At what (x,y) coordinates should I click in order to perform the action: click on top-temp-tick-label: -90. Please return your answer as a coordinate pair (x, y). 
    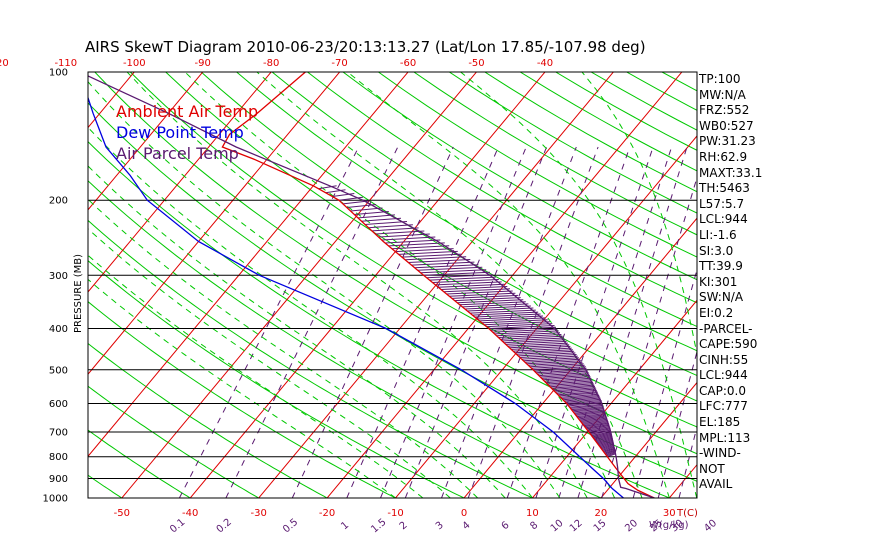
    Looking at the image, I should click on (203, 63).